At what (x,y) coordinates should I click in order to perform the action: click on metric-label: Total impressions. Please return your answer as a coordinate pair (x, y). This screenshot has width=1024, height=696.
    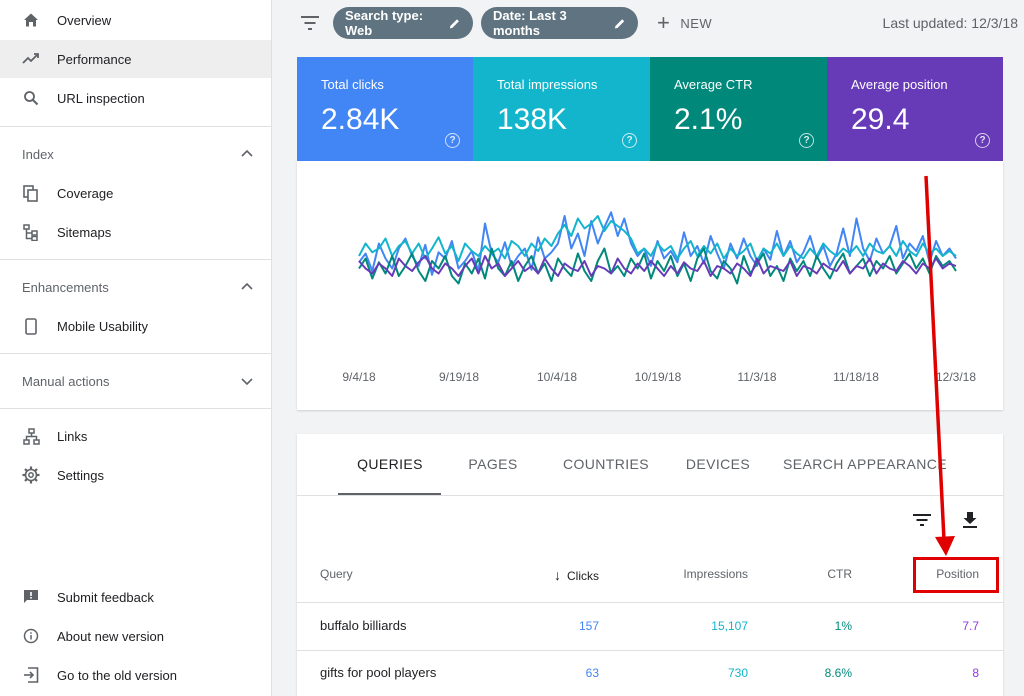
    Looking at the image, I should click on (547, 84).